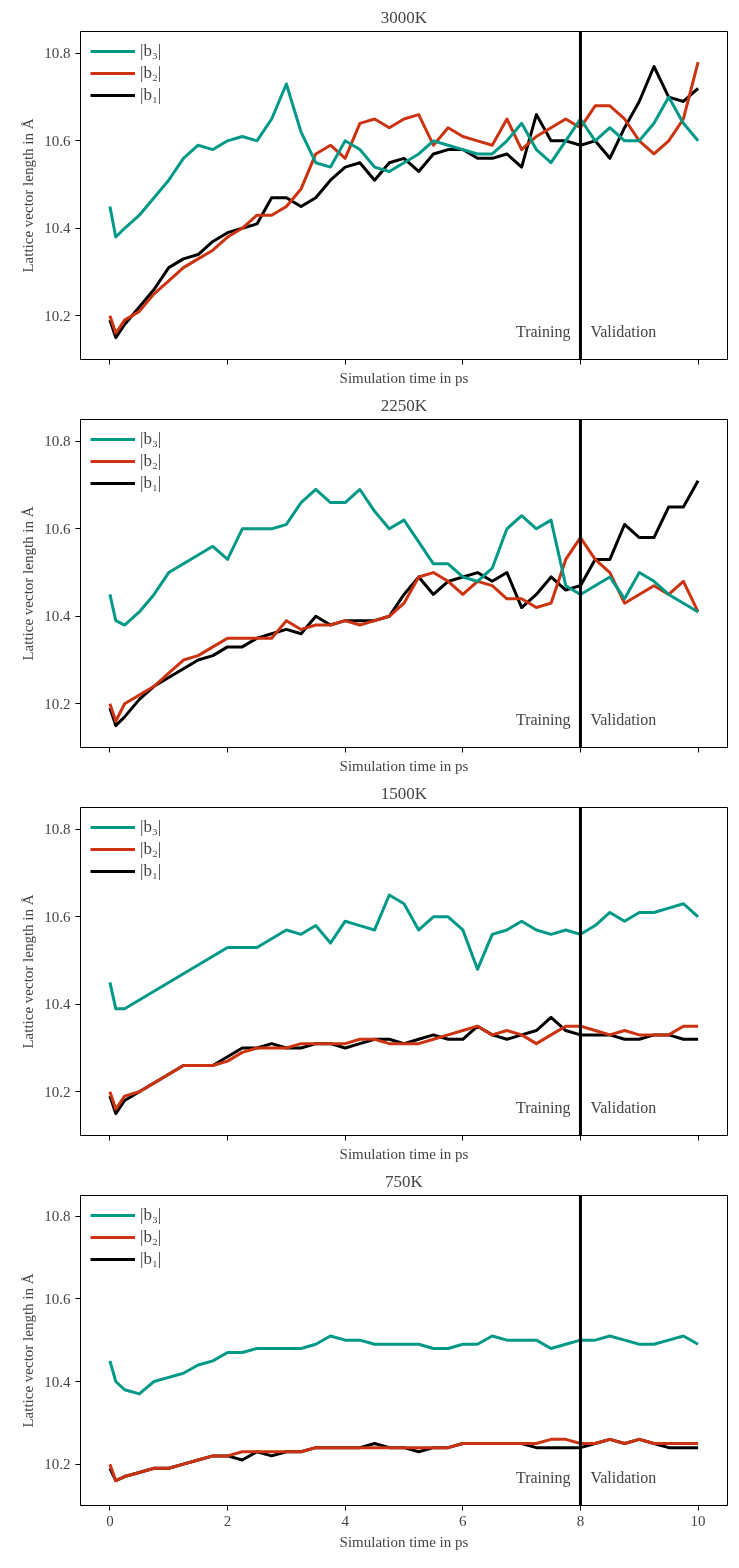 The height and width of the screenshot is (1568, 739). I want to click on chart-title: 750K, so click(404, 1181).